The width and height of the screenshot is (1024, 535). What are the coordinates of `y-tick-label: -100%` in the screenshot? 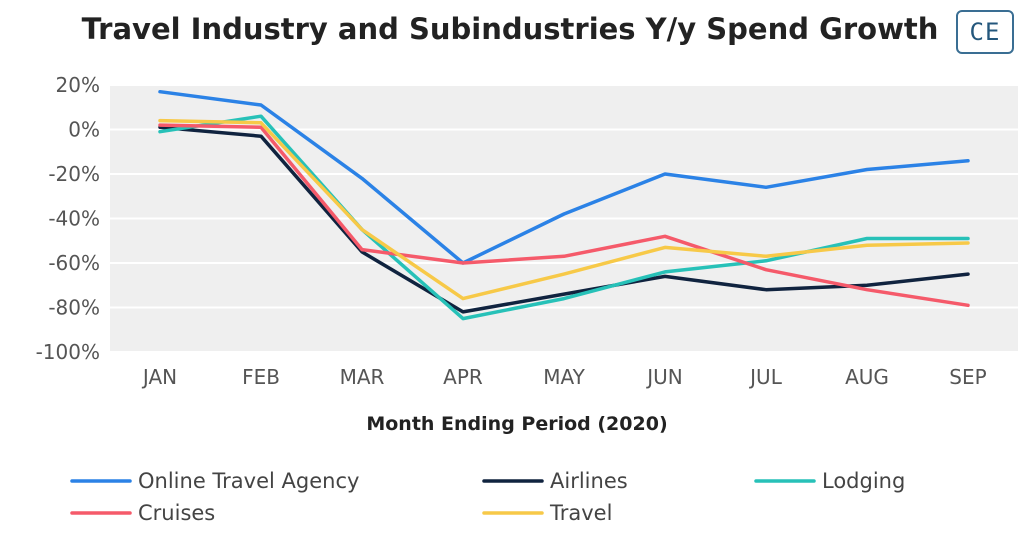 It's located at (68, 352).